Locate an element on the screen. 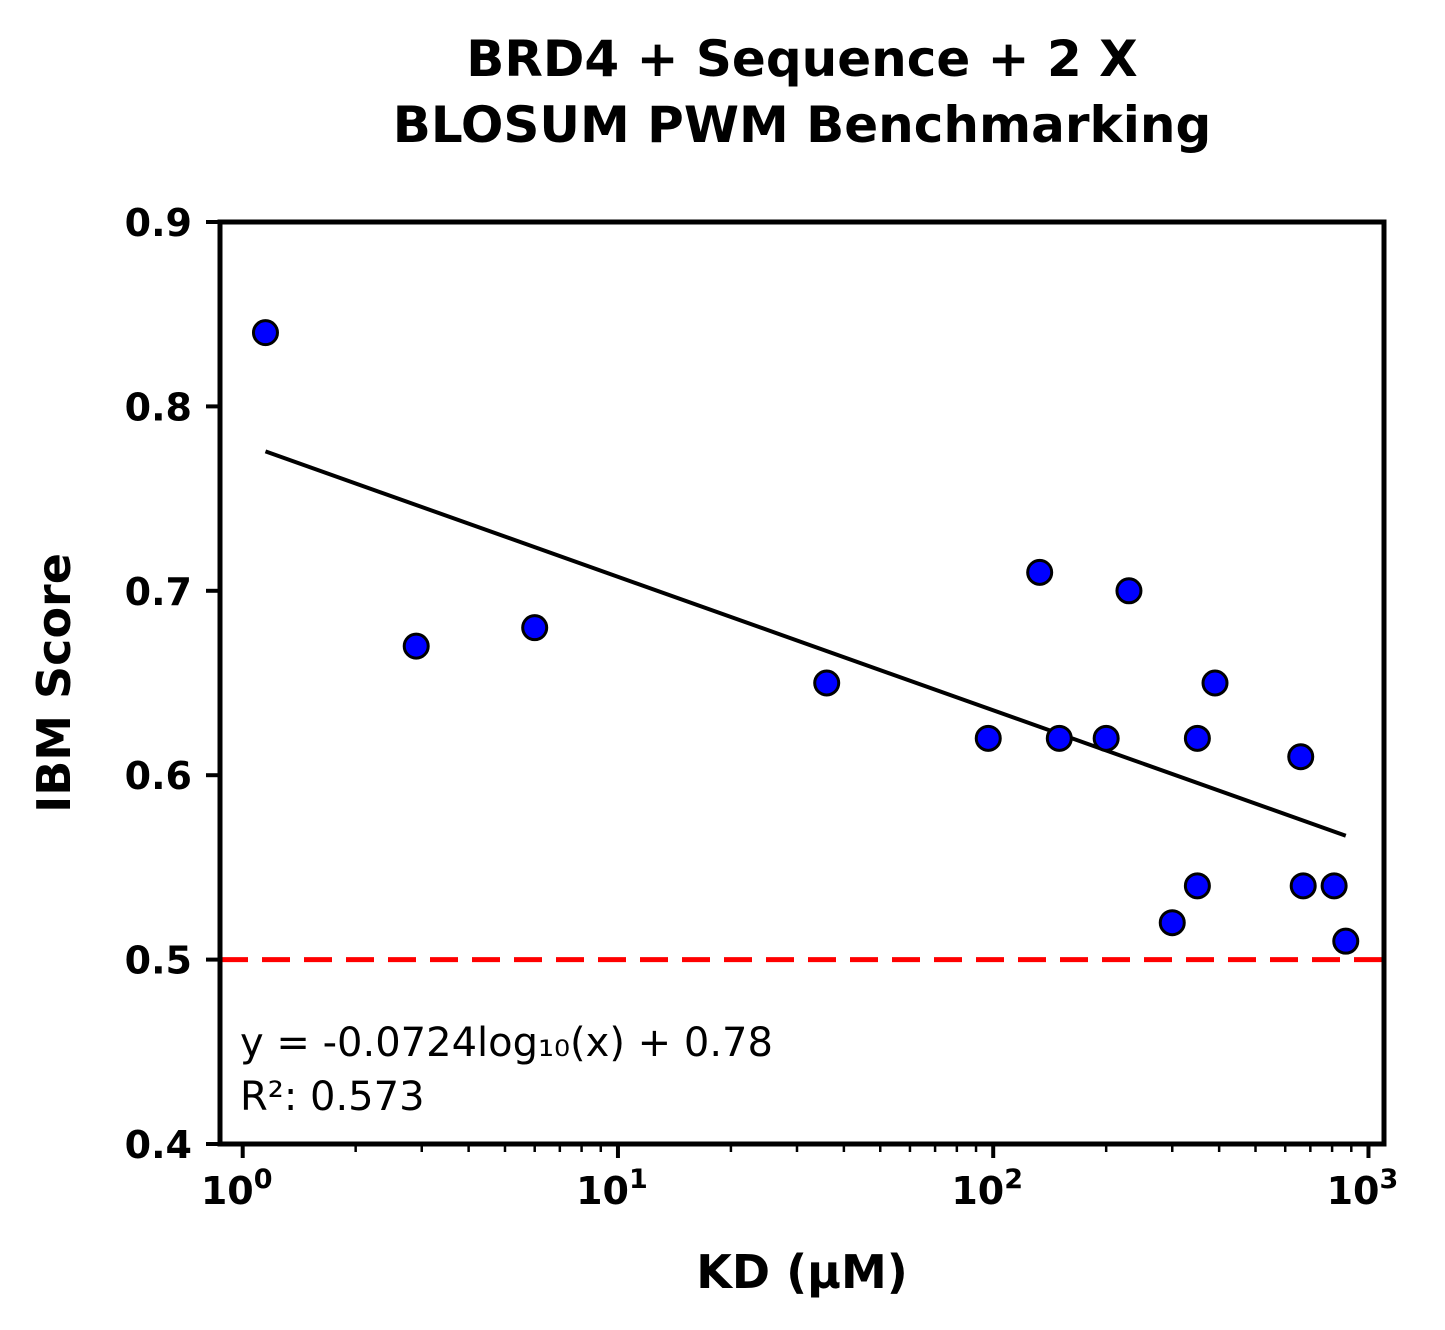 This screenshot has width=1445, height=1330. y-tick-label-3: 0.7 is located at coordinates (158, 592).